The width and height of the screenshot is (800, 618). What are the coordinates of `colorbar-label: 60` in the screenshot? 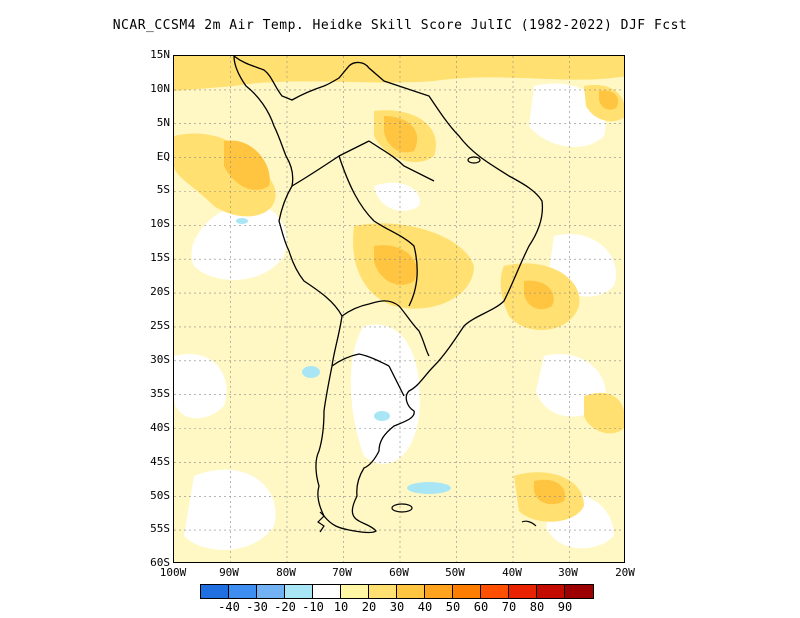 It's located at (481, 607).